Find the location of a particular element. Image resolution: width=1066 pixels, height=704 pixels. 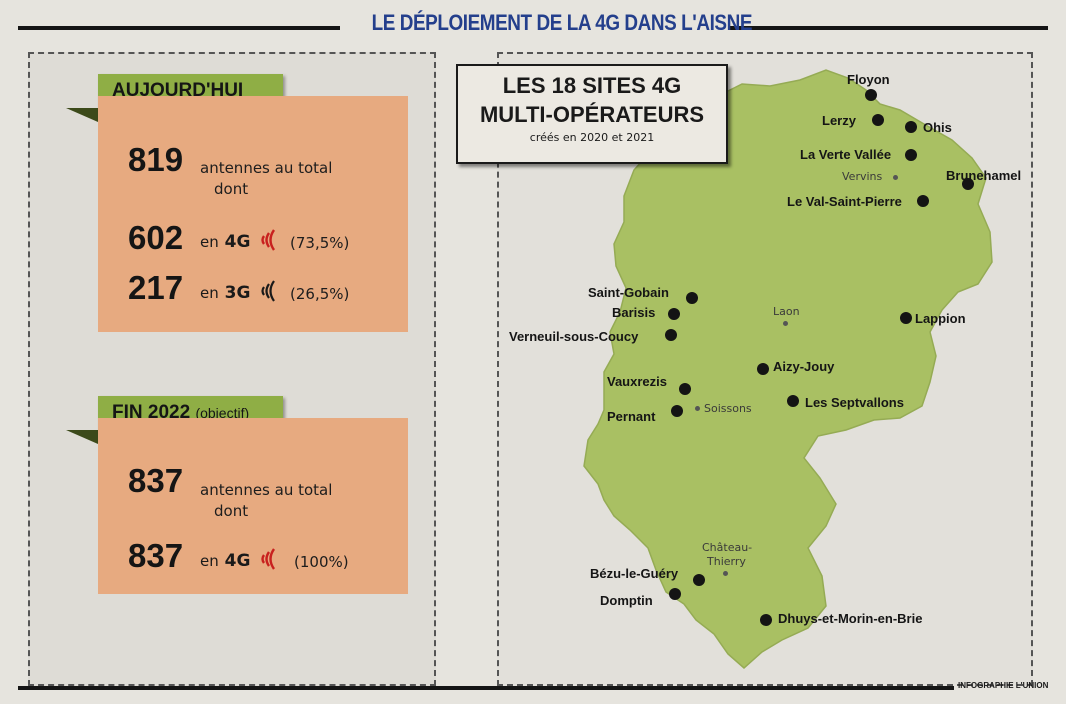

site-label: Pernant is located at coordinates (631, 416).